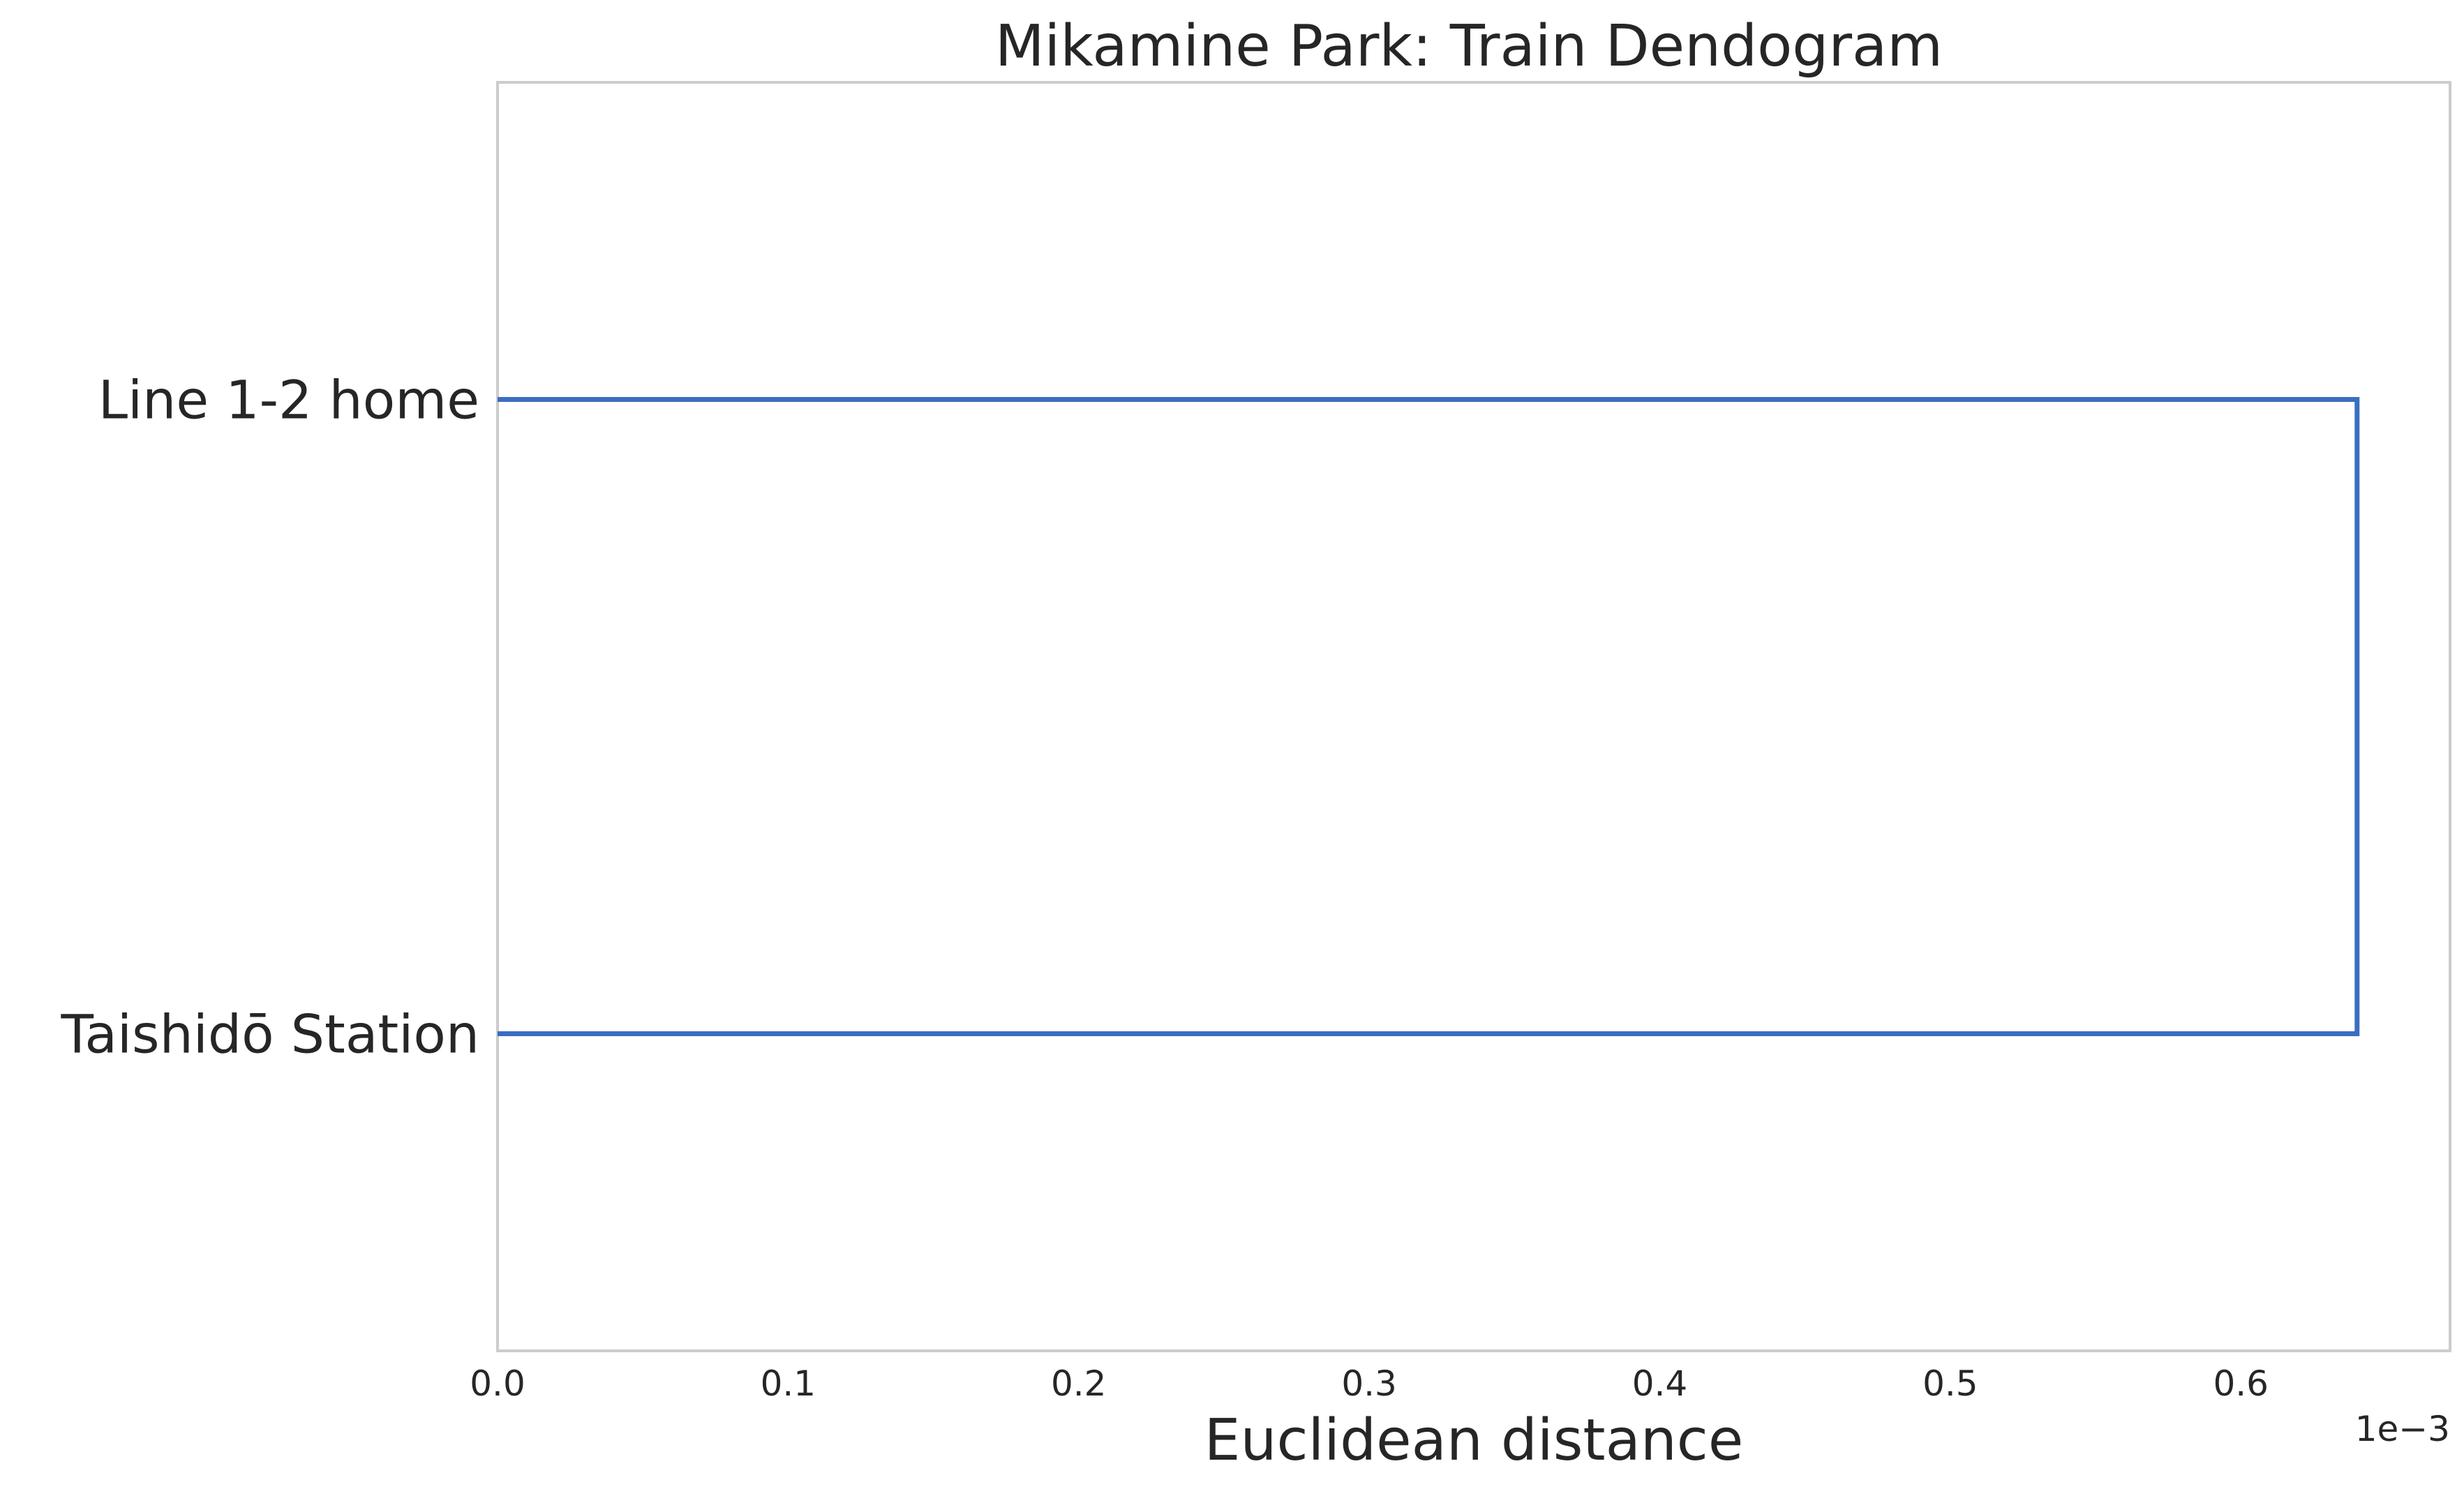 This screenshot has width=2464, height=1489. I want to click on x-tick-label: 0.5, so click(1950, 1384).